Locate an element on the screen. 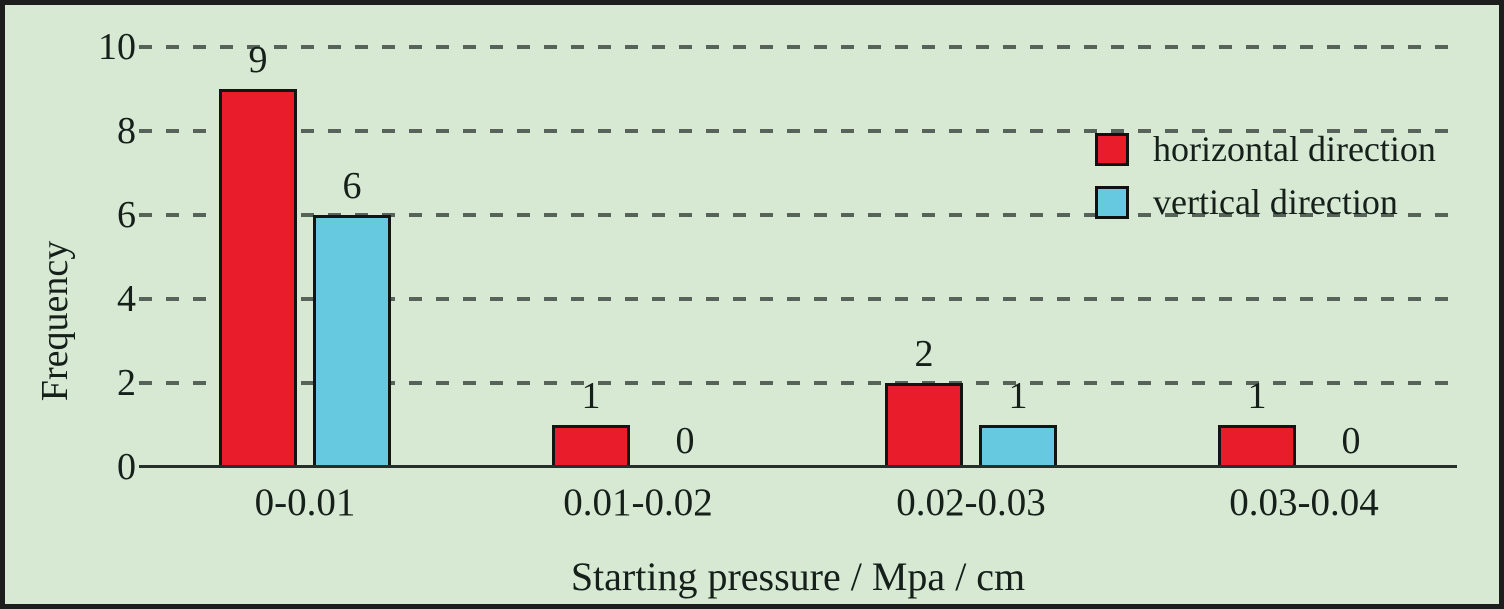  legend-item-vertical: vertical direction is located at coordinates (1265, 202).